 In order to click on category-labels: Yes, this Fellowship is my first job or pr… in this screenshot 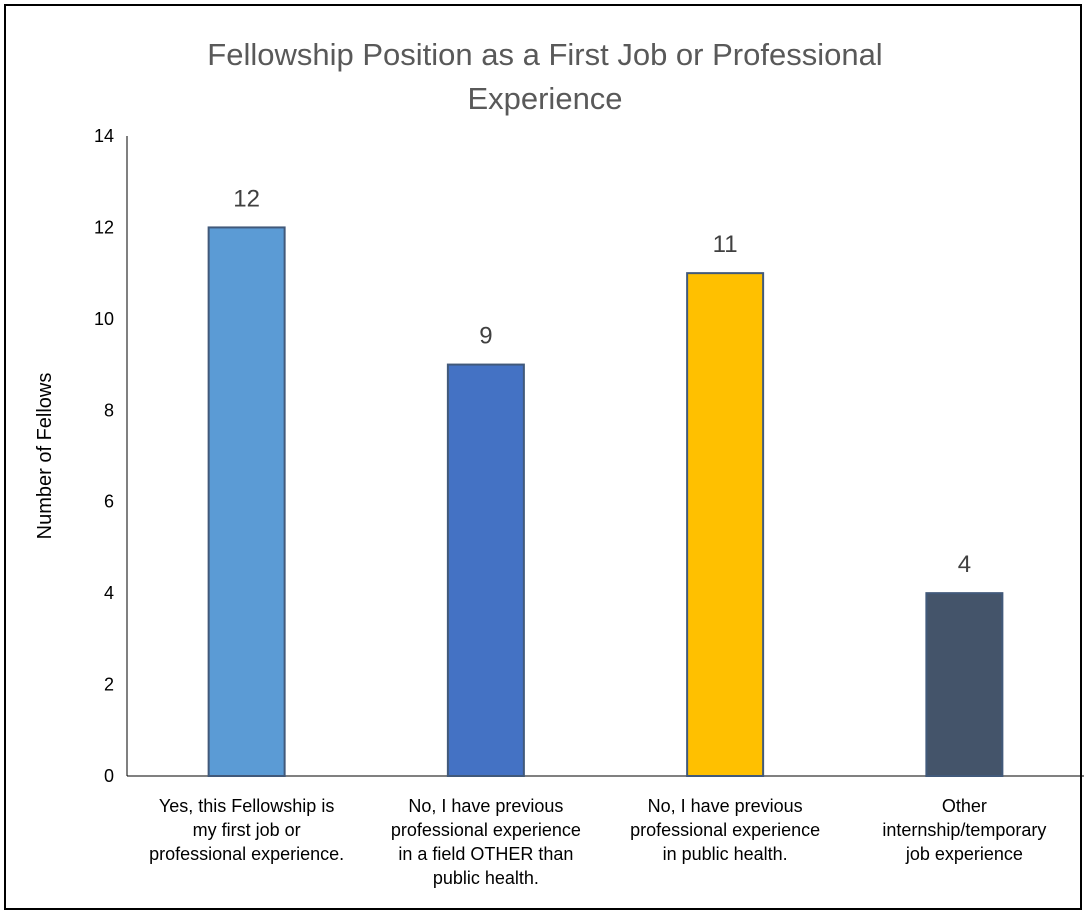, I will do `click(597, 842)`.